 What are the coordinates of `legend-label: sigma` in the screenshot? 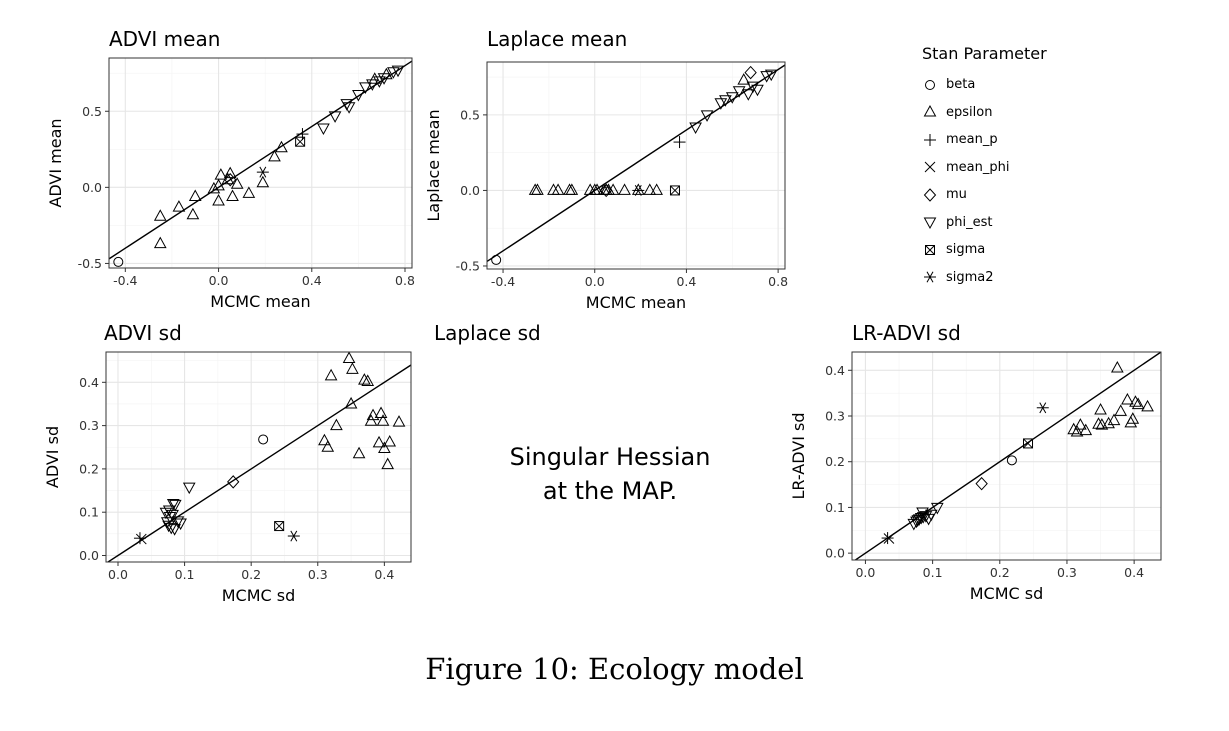 It's located at (966, 250).